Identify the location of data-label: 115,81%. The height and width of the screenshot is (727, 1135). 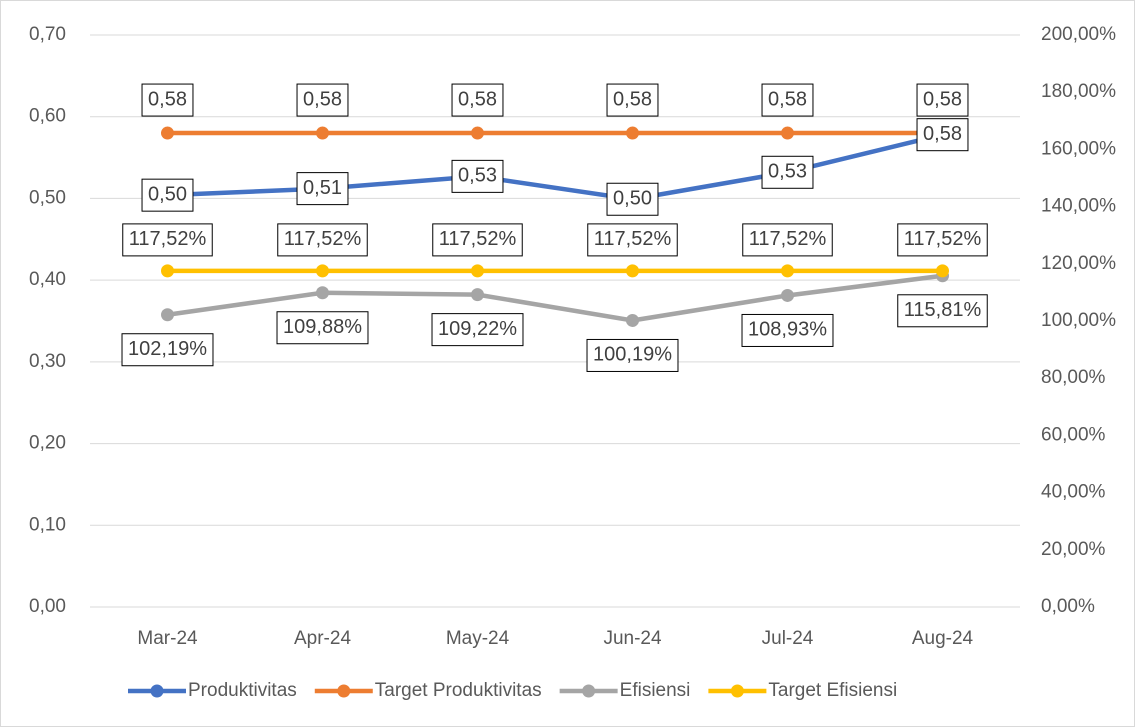
(943, 310).